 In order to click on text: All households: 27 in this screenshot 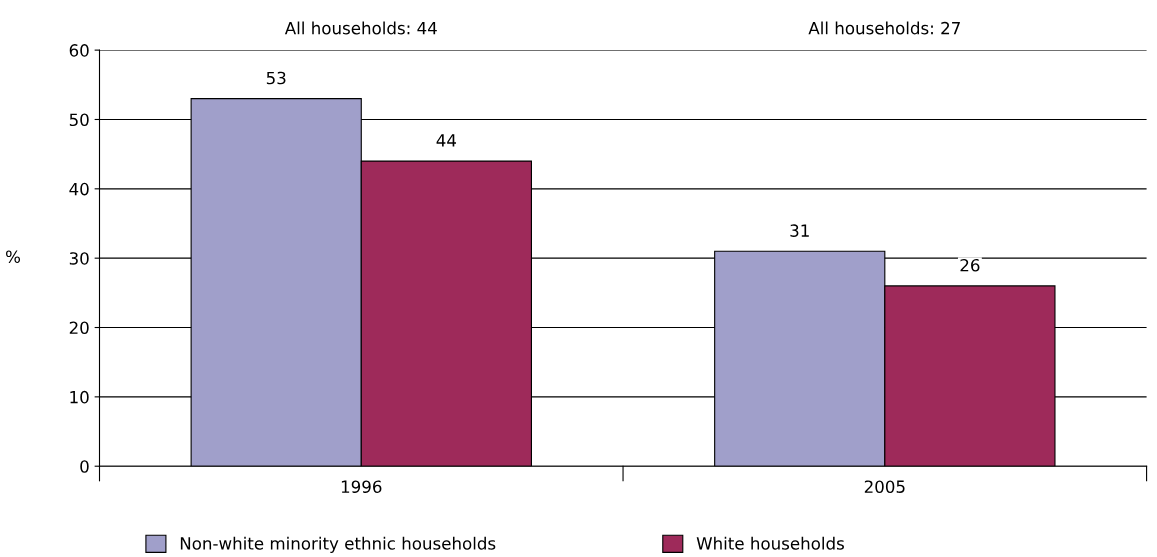, I will do `click(884, 28)`.